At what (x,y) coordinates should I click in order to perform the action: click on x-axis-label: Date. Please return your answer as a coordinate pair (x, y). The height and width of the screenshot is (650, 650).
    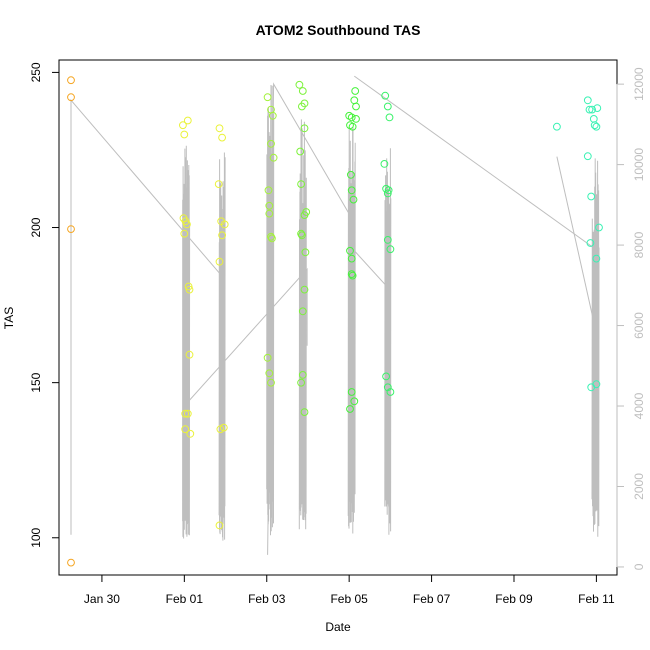
    Looking at the image, I should click on (338, 627).